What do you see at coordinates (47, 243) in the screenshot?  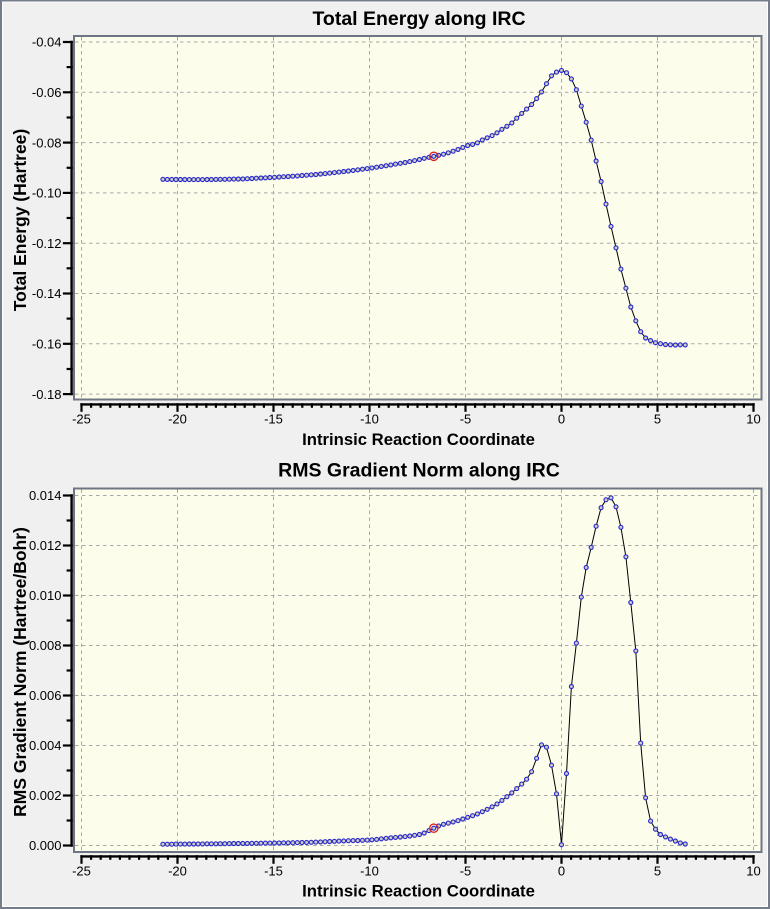 I see `svg-text: -0.12` at bounding box center [47, 243].